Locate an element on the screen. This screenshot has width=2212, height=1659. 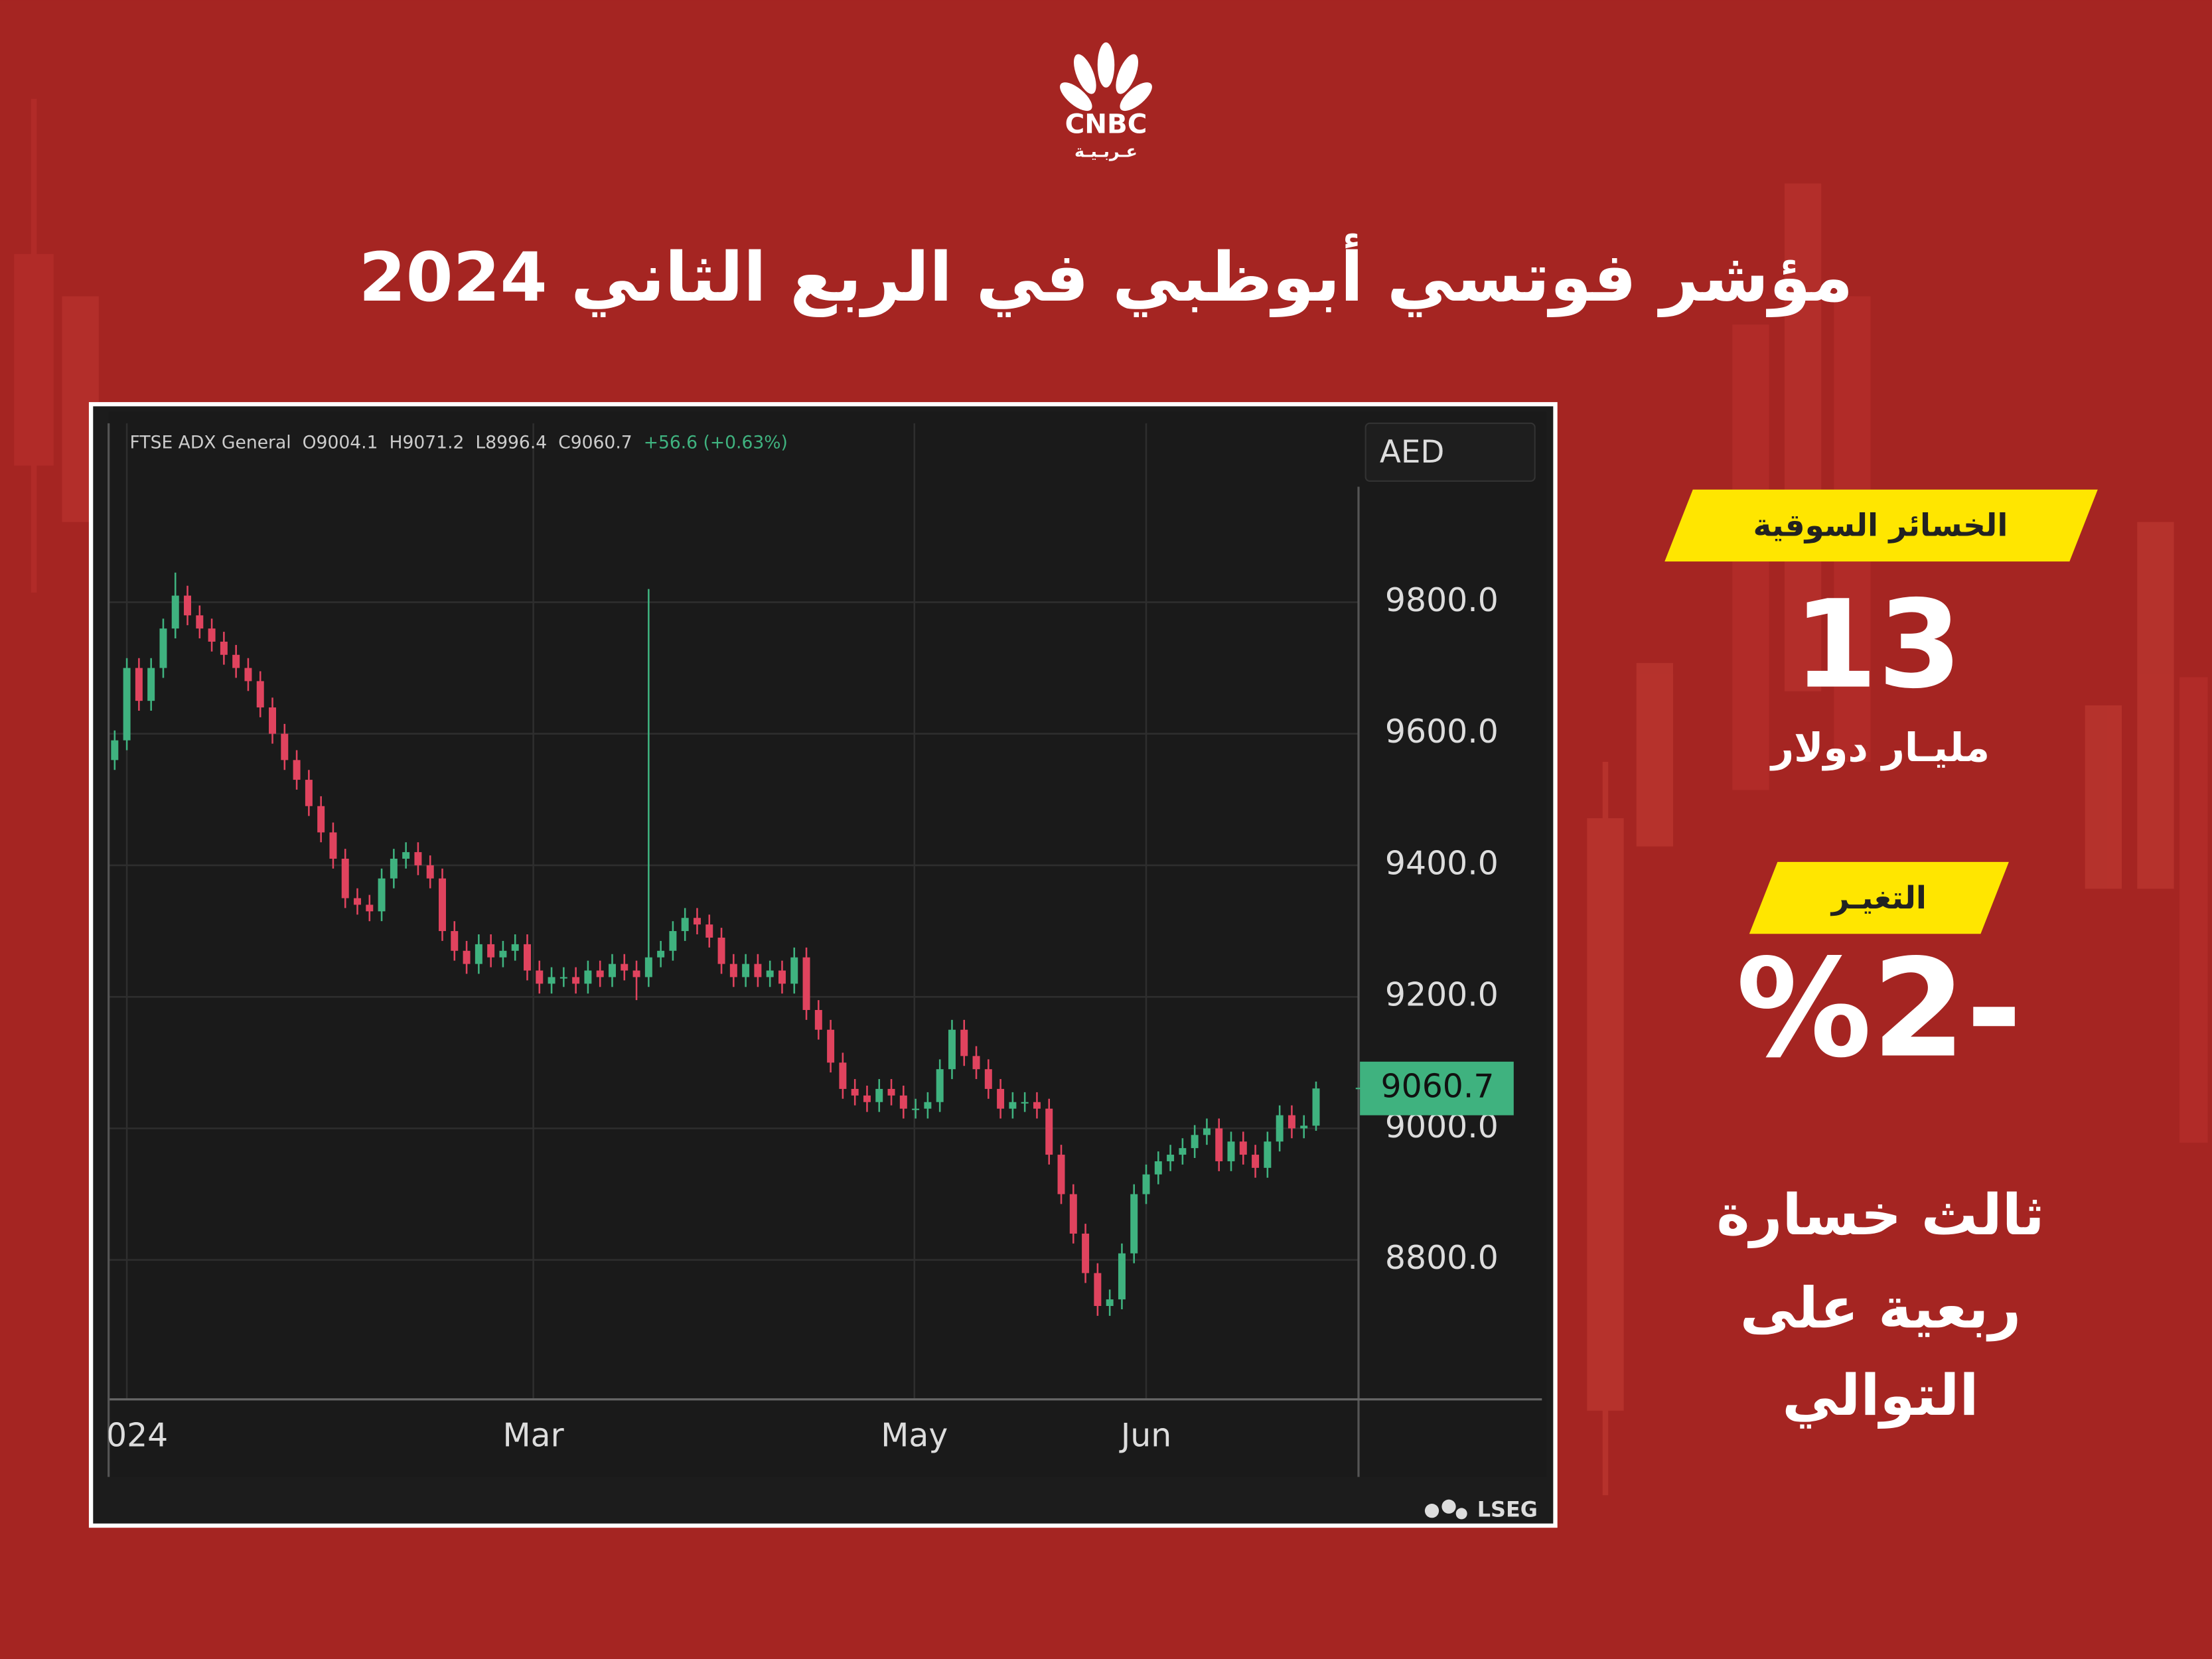
currency-box is located at coordinates (1450, 452).